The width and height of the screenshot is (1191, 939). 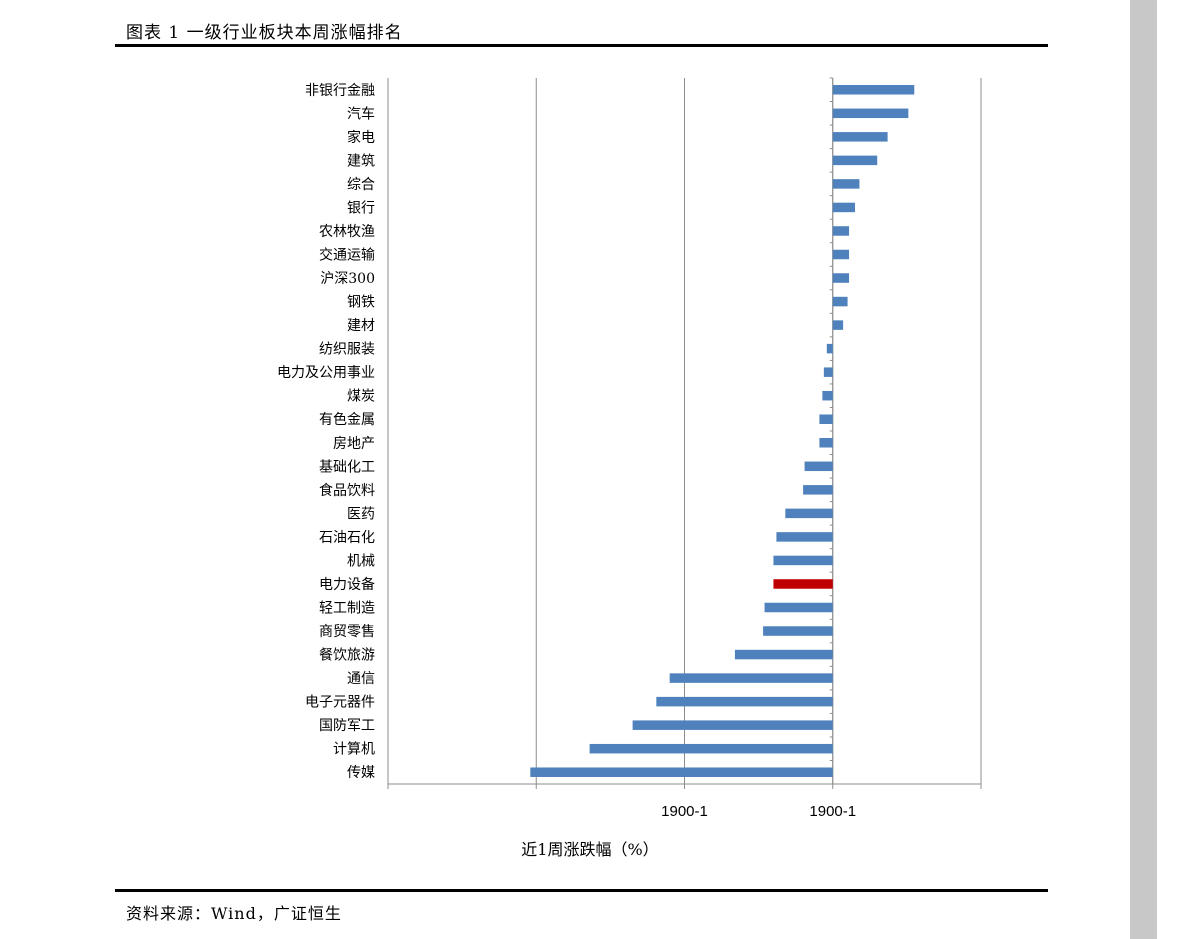 What do you see at coordinates (361, 514) in the screenshot?
I see `category-label: 医药` at bounding box center [361, 514].